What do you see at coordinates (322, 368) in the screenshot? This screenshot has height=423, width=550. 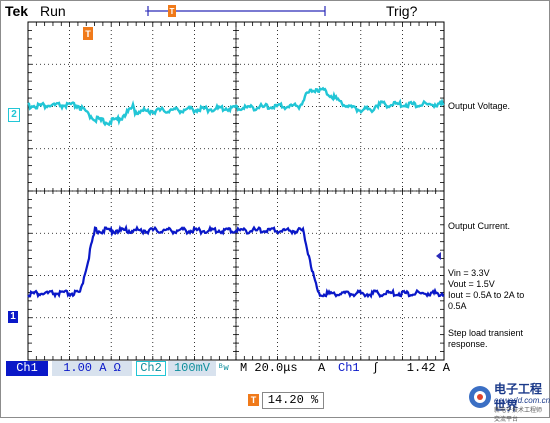 I see `trigger-mode: A` at bounding box center [322, 368].